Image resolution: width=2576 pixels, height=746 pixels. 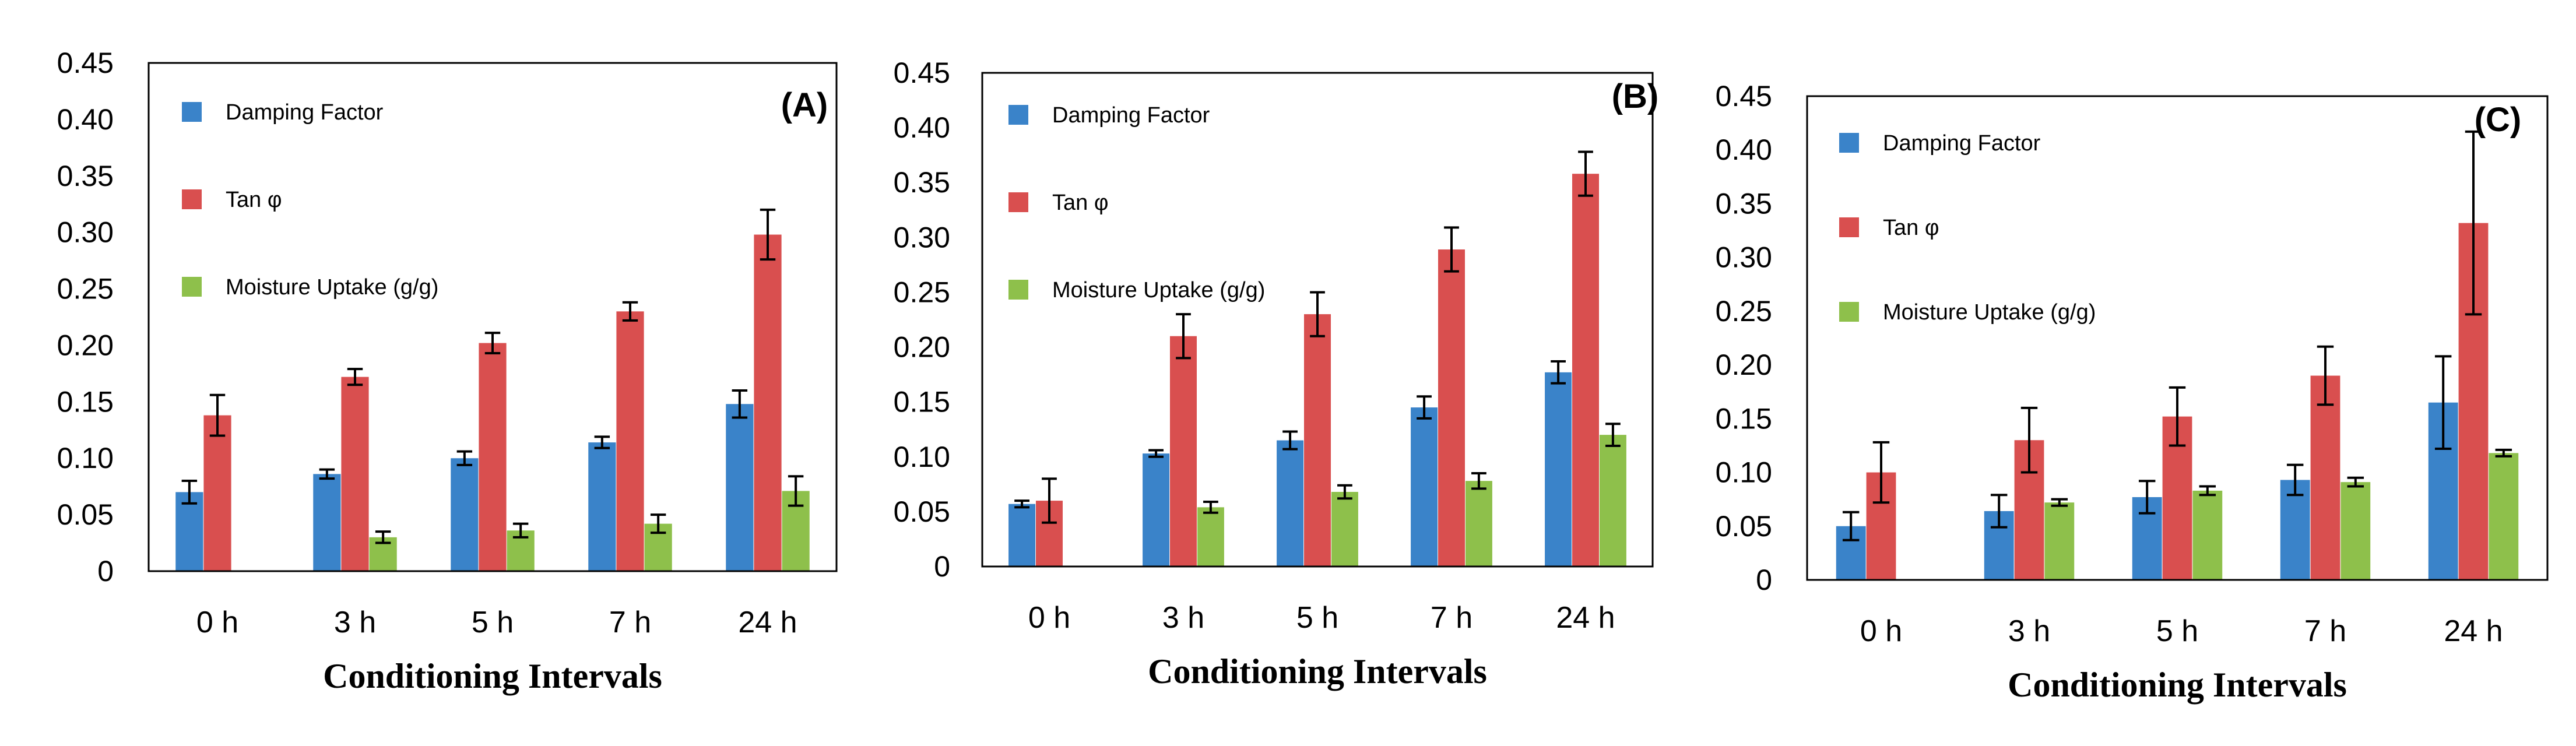 I want to click on legend-swatch-damping, so click(x=192, y=112).